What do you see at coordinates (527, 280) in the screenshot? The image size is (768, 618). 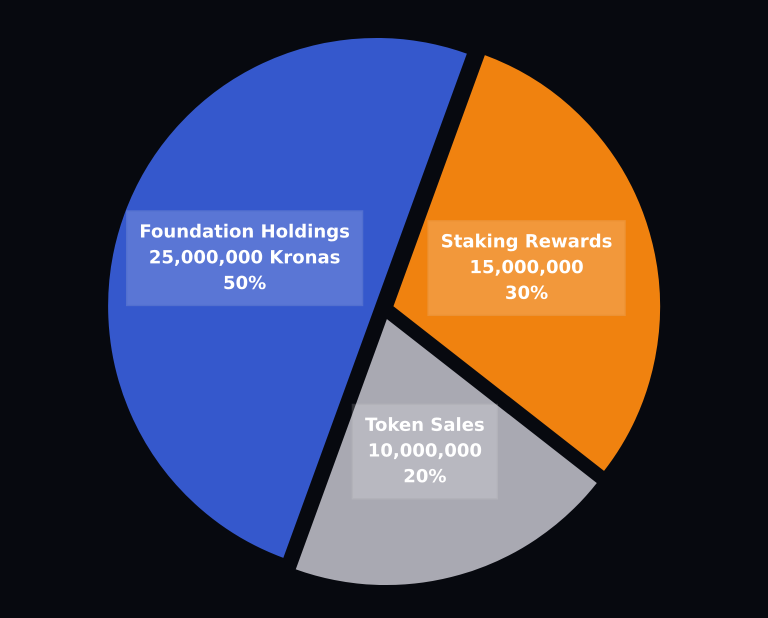 I see `data-label: 15,000,000 30%` at bounding box center [527, 280].